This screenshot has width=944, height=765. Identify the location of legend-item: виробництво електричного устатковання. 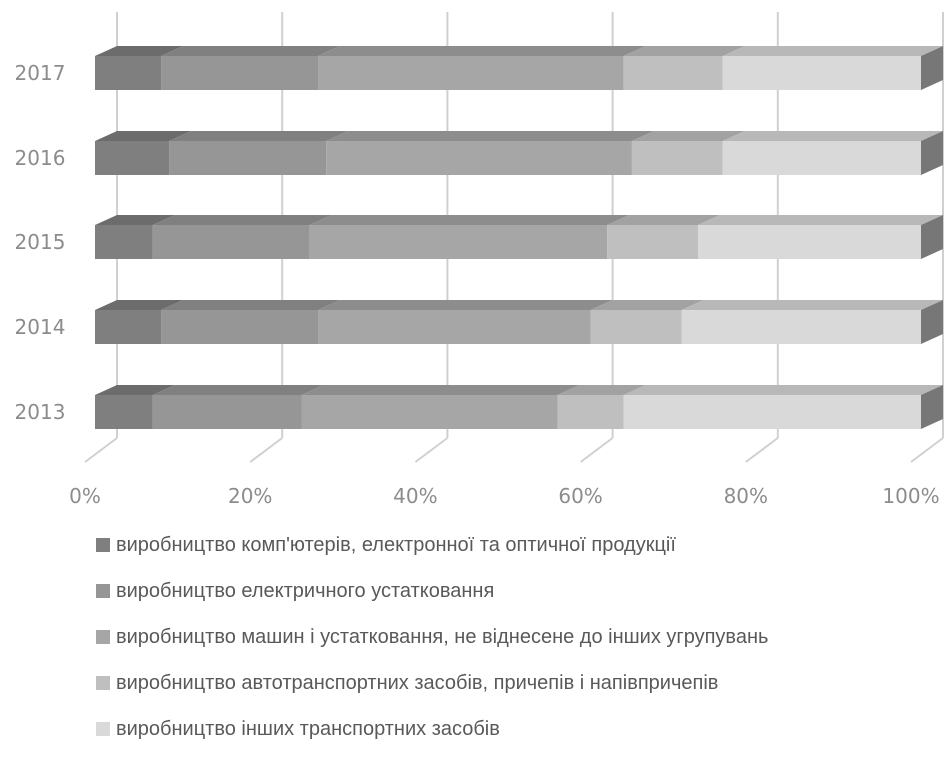
(432, 590).